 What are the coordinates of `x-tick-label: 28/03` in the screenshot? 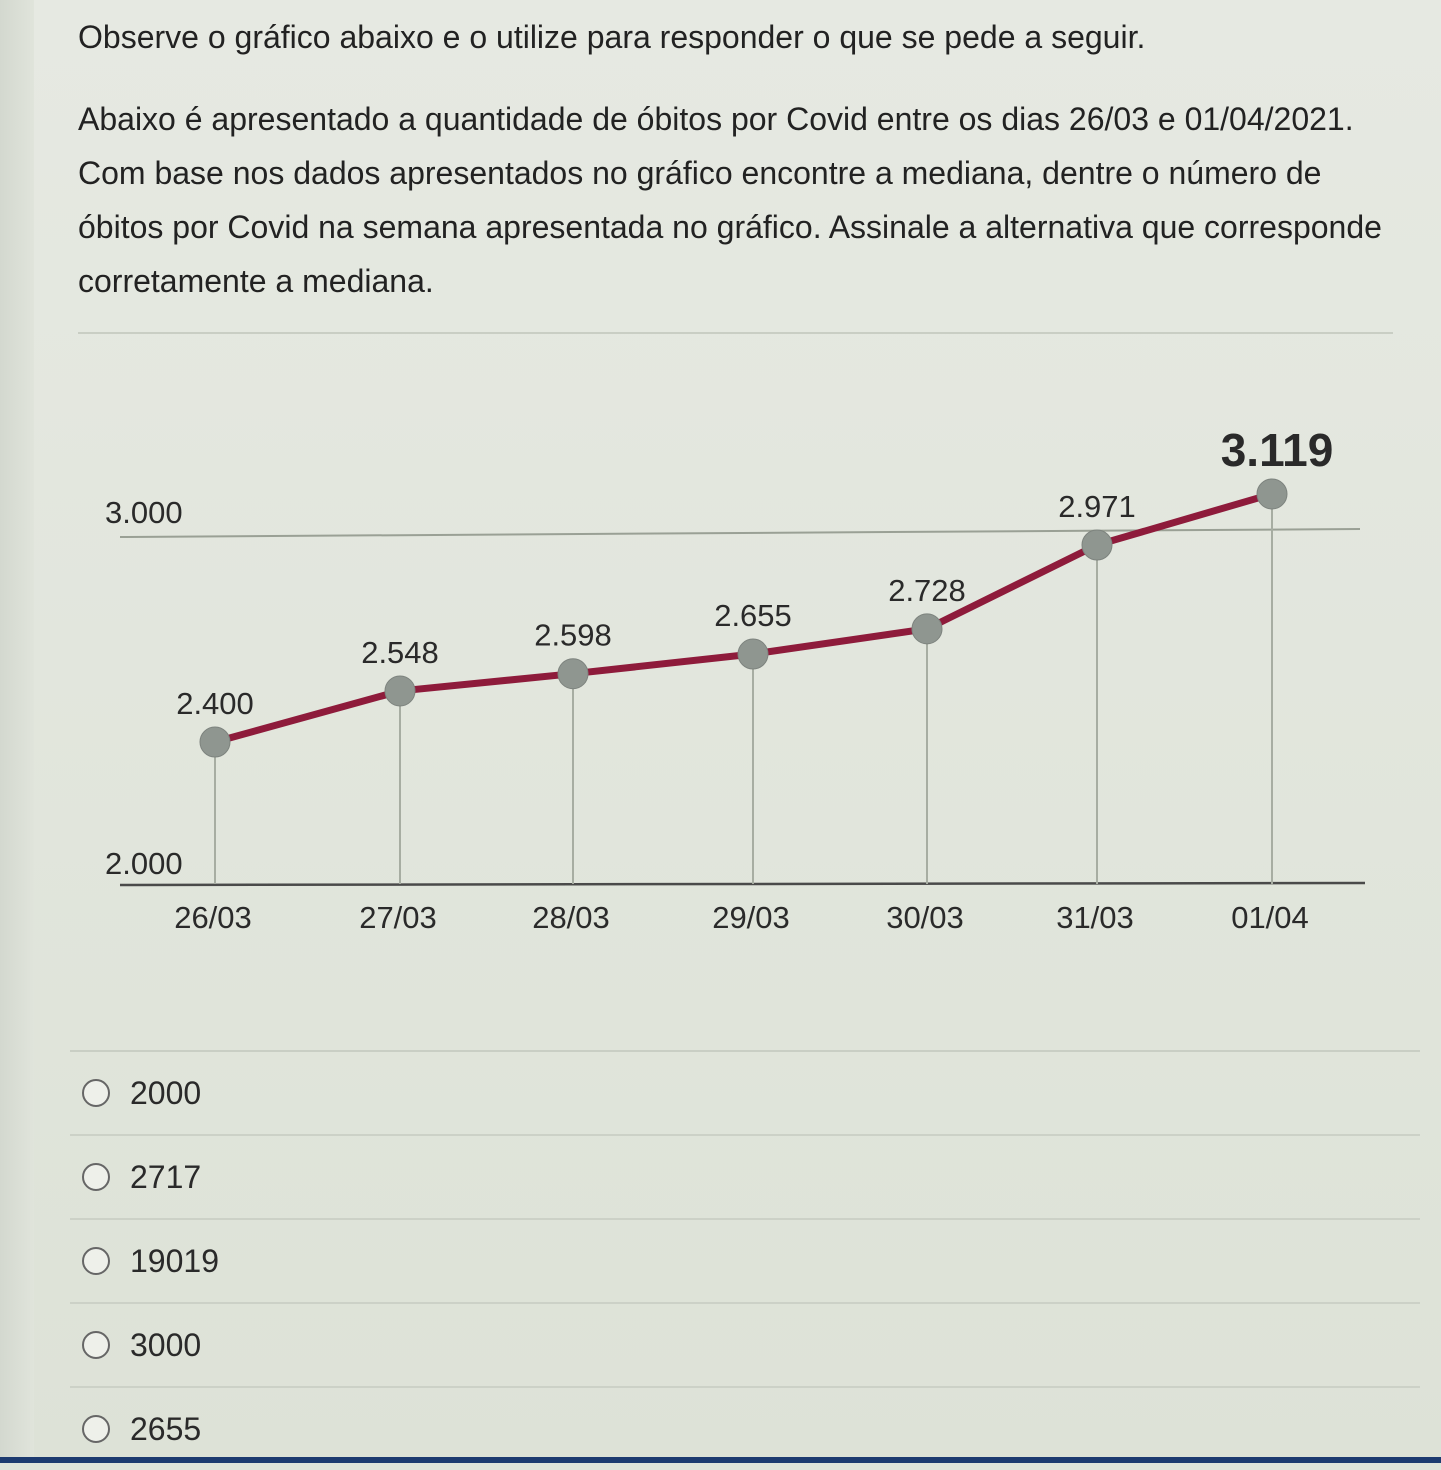 It's located at (571, 917).